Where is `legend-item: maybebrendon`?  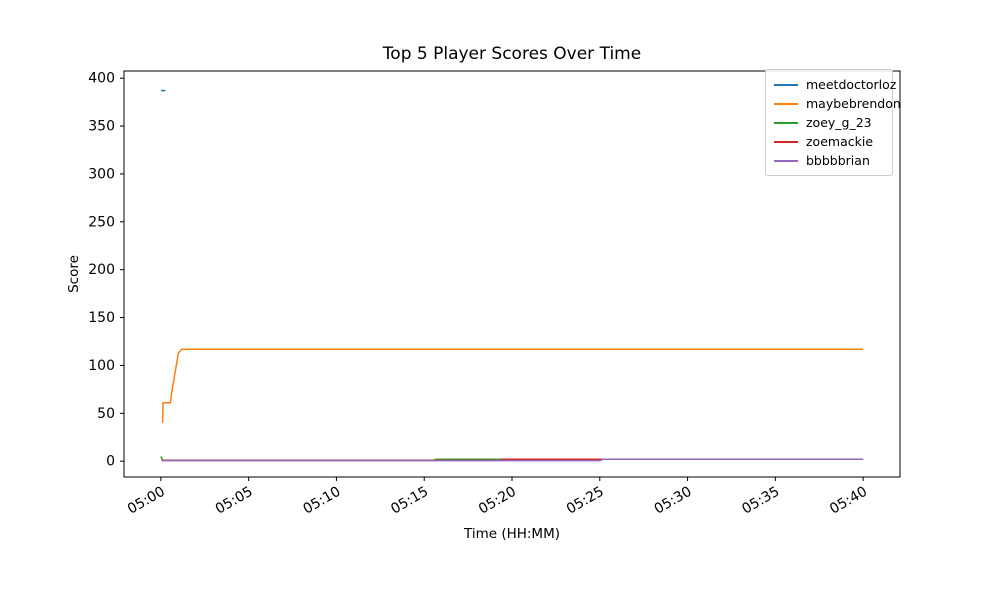
legend-item: maybebrendon is located at coordinates (837, 103).